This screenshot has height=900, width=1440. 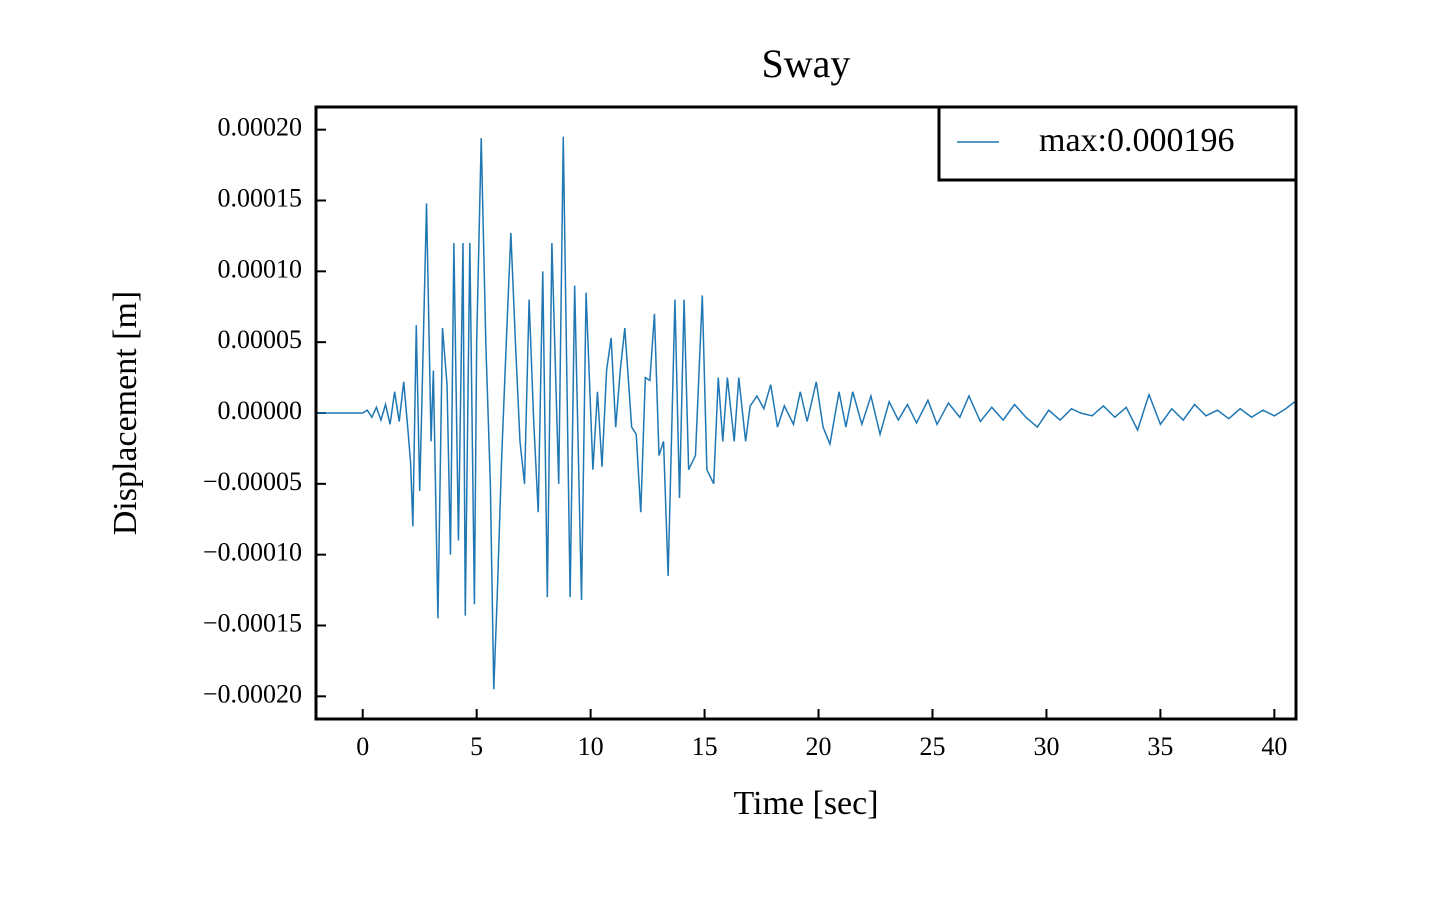 What do you see at coordinates (252, 552) in the screenshot?
I see `y-tick-label: −0.00010` at bounding box center [252, 552].